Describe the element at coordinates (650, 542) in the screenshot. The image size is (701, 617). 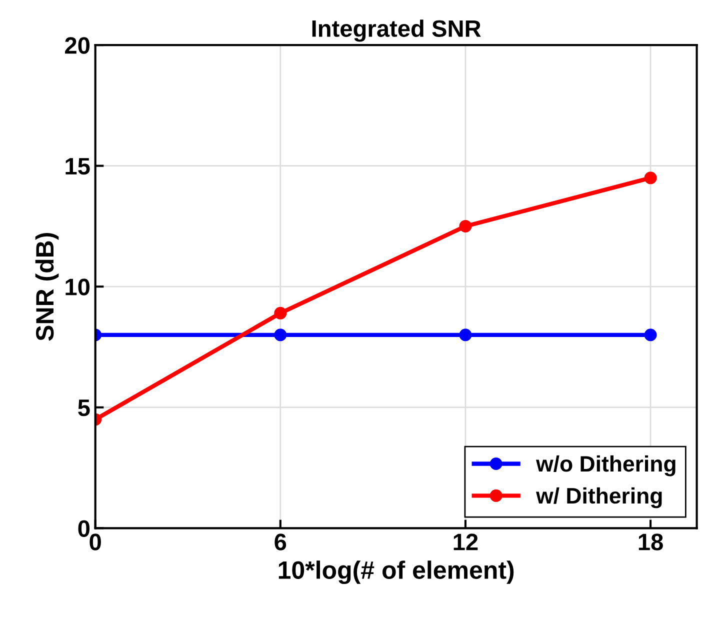
I see `x-tick-label: 18` at that location.